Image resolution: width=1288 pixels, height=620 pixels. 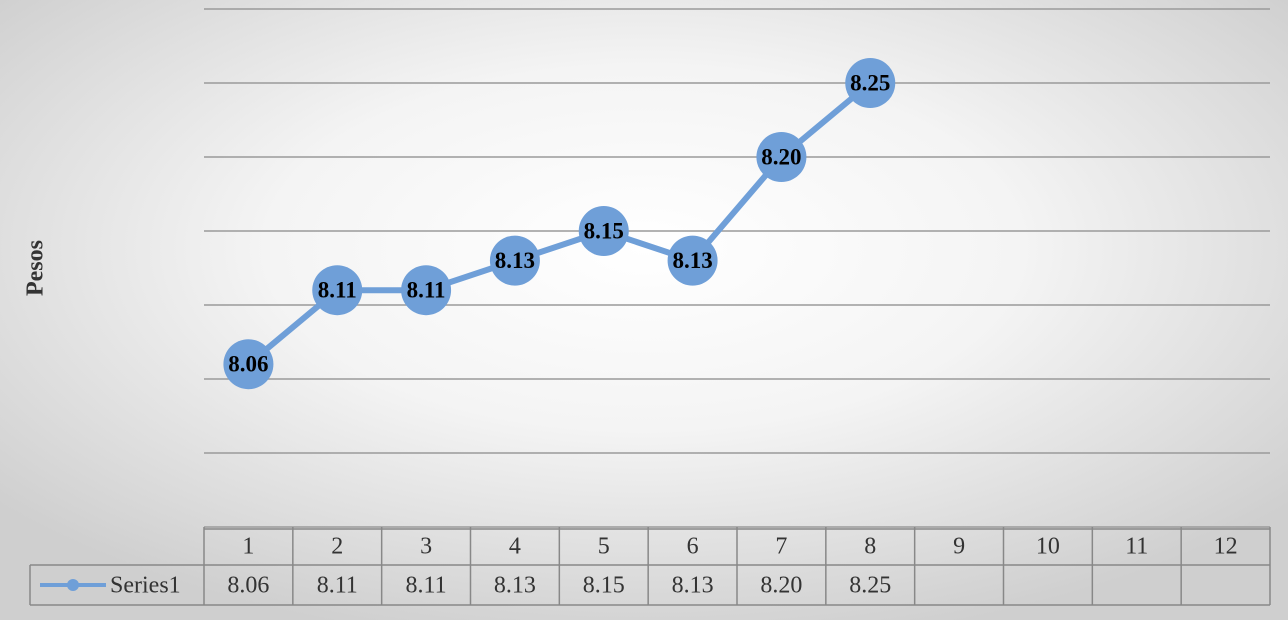 What do you see at coordinates (337, 547) in the screenshot?
I see `x-tick-label: 2` at bounding box center [337, 547].